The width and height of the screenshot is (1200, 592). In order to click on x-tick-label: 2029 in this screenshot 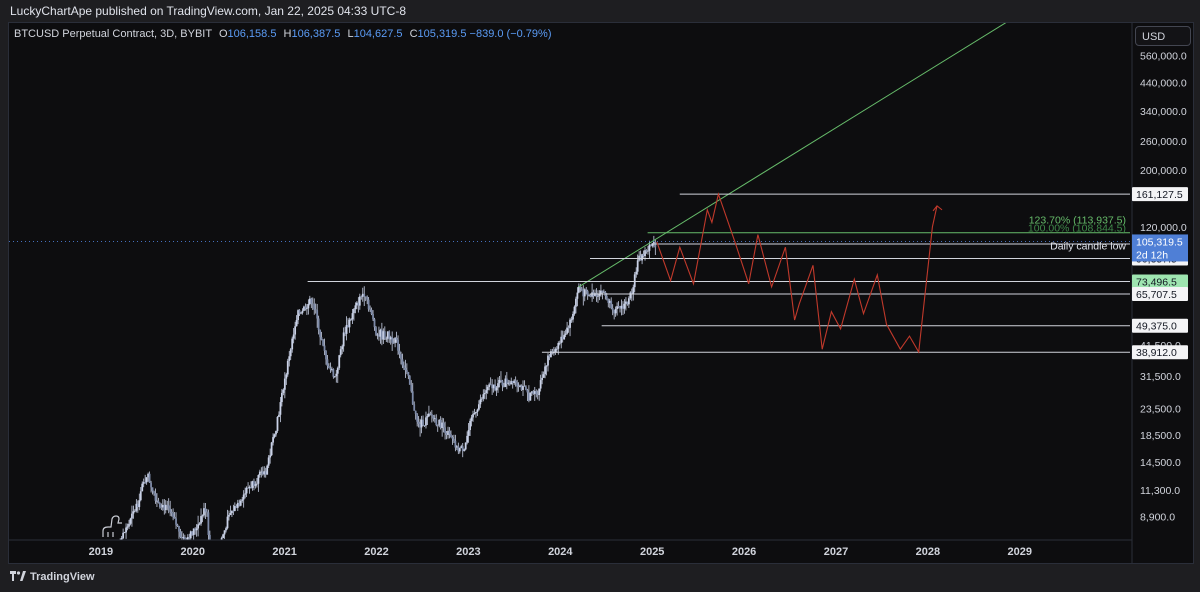, I will do `click(1019, 552)`.